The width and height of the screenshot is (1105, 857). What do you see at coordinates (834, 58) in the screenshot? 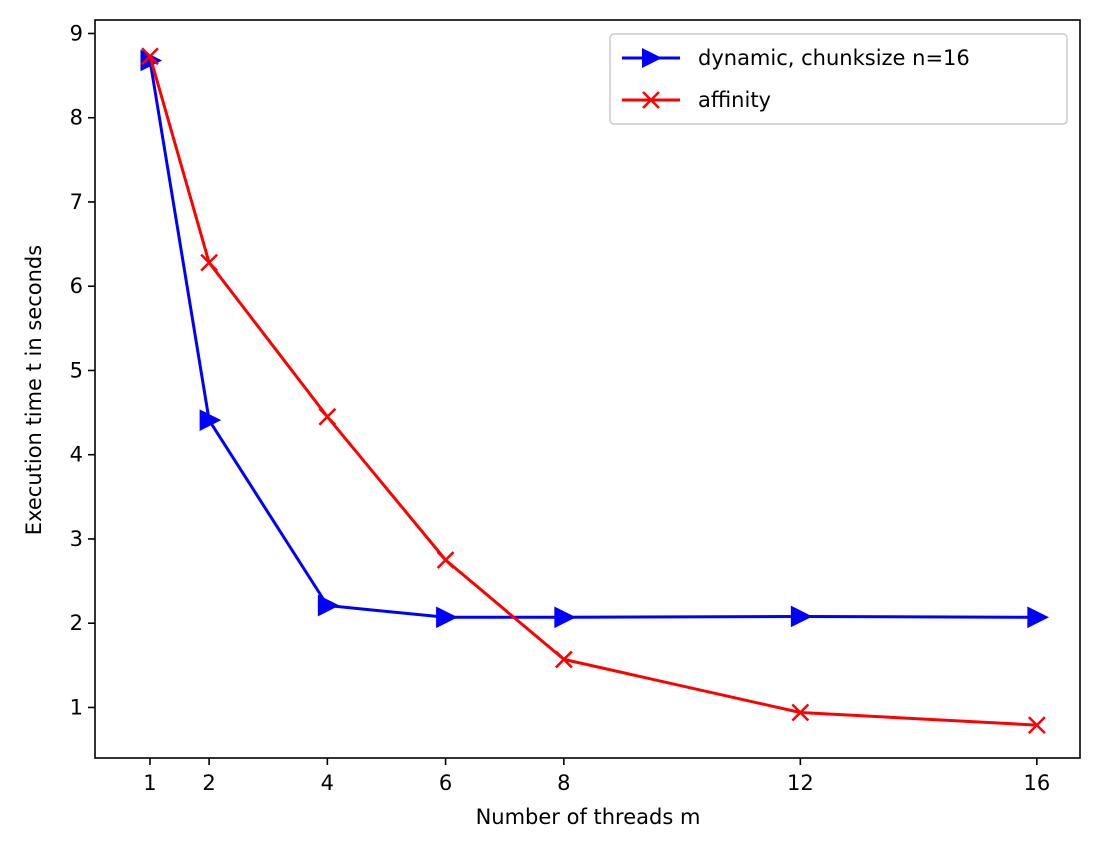
I see `legend-label-1: dynamic, chunksize n=16` at bounding box center [834, 58].